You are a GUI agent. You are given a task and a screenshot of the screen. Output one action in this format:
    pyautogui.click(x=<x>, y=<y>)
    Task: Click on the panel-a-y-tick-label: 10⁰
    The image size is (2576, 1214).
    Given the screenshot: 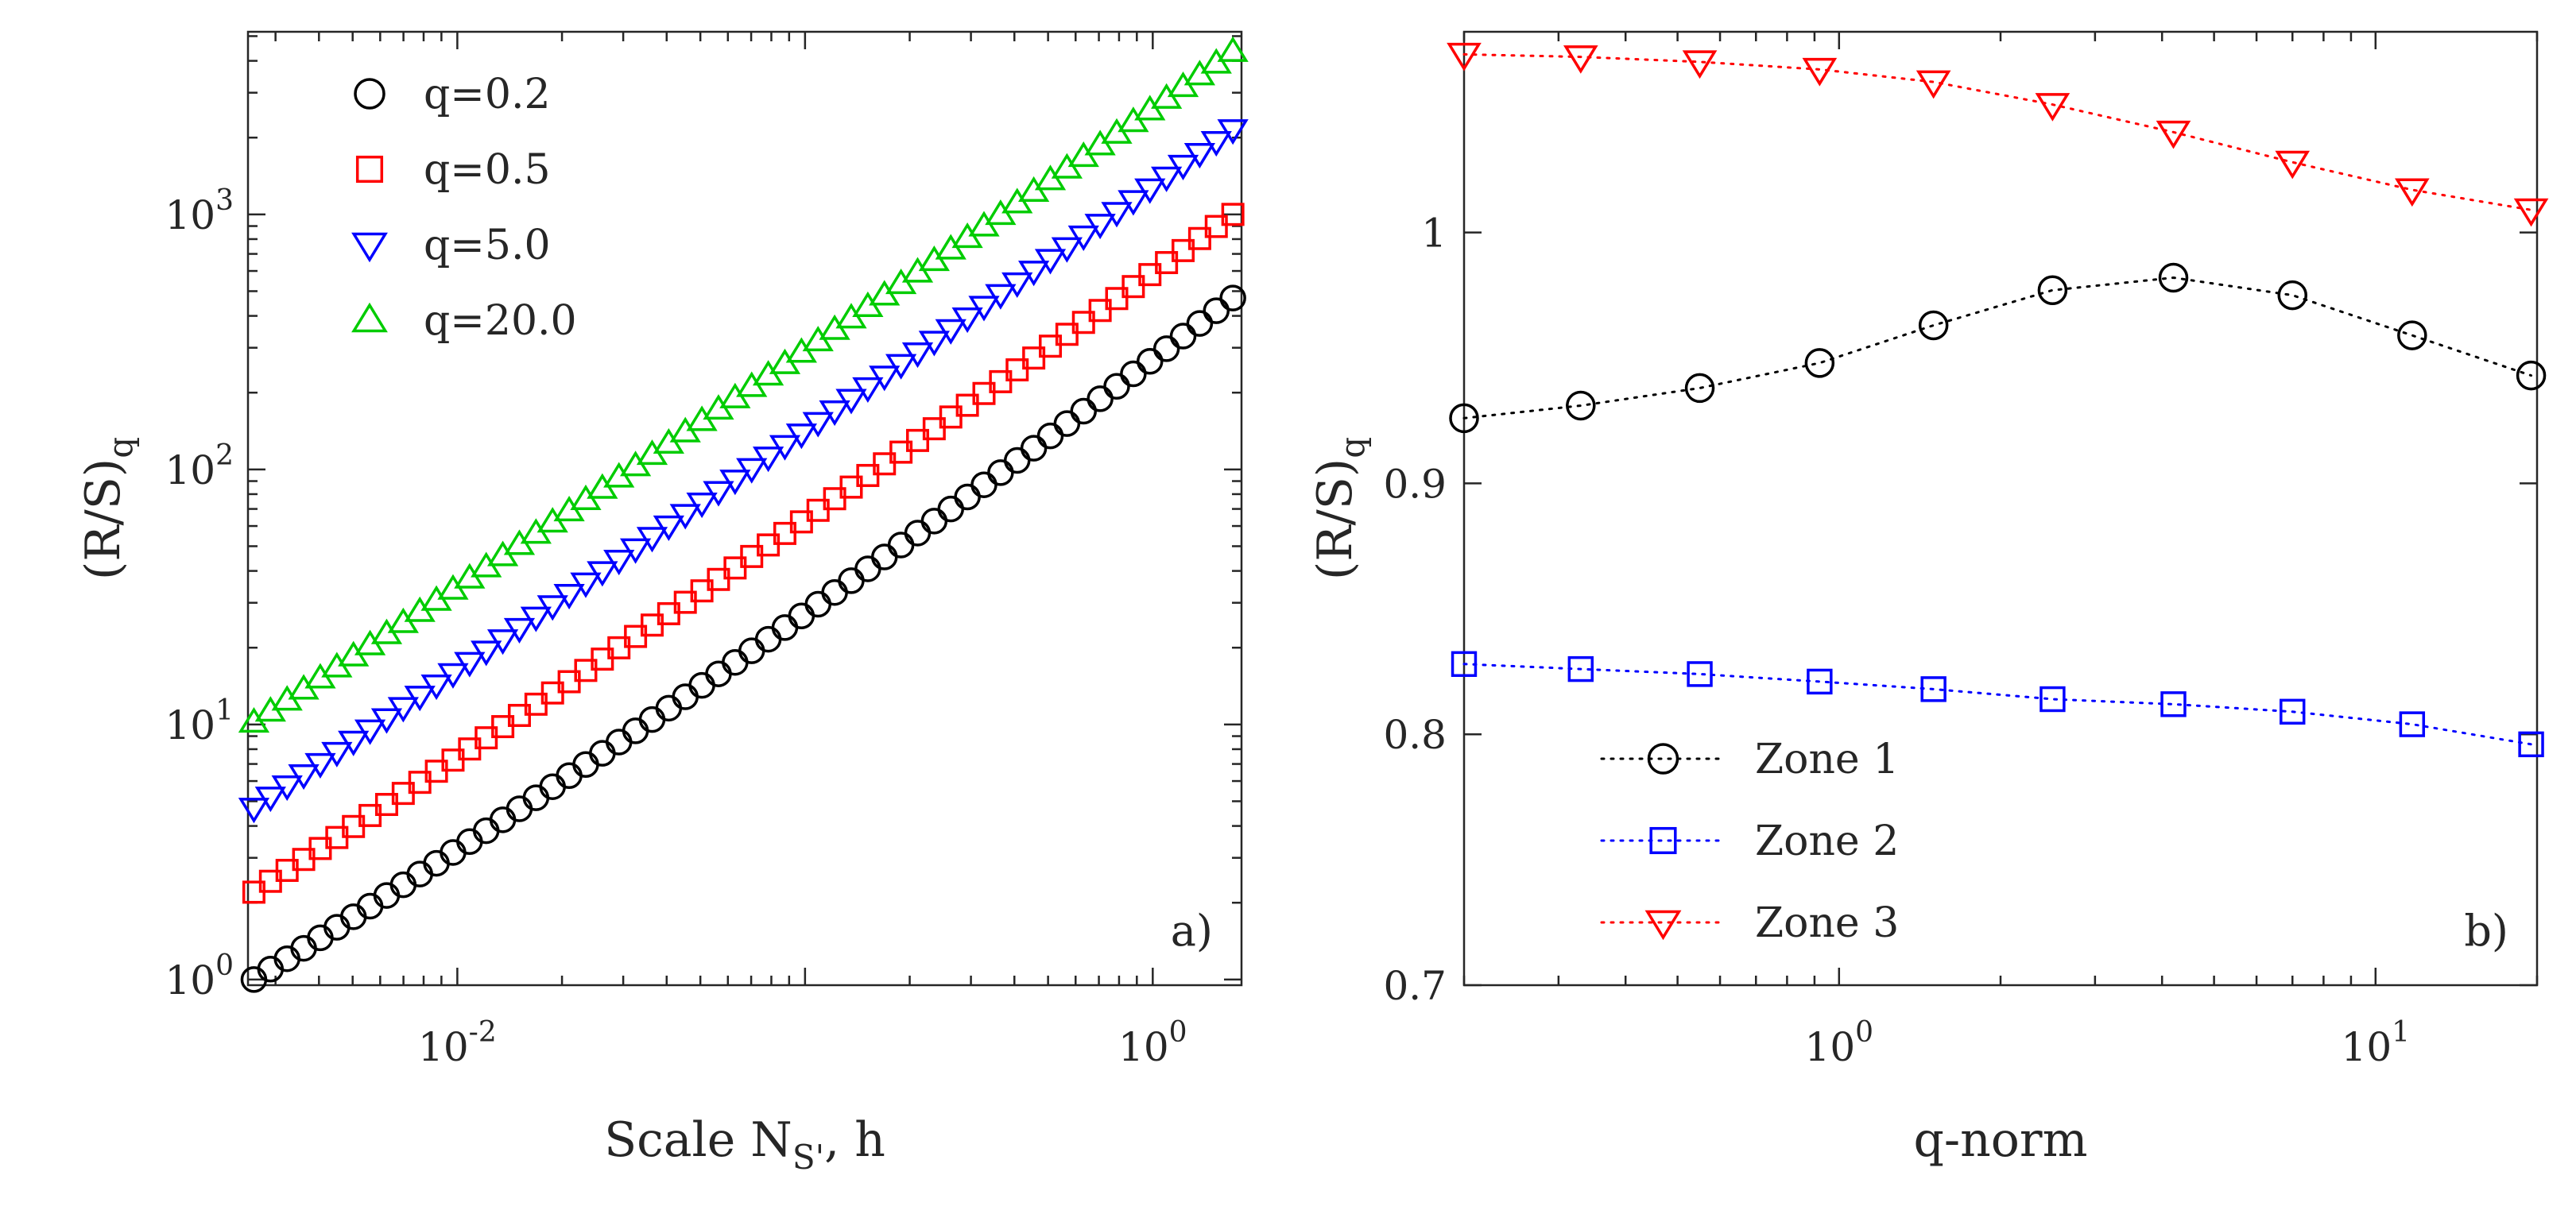 What is the action you would take?
    pyautogui.click(x=199, y=976)
    